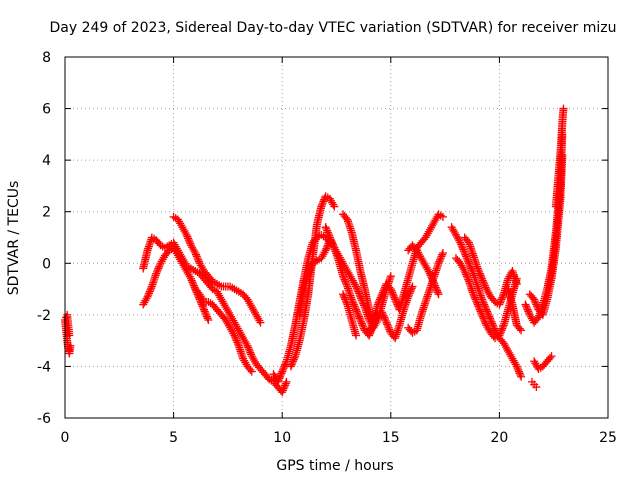 This screenshot has height=480, width=640. What do you see at coordinates (14, 238) in the screenshot?
I see `y-axis-title: SDTVAR / TECUs` at bounding box center [14, 238].